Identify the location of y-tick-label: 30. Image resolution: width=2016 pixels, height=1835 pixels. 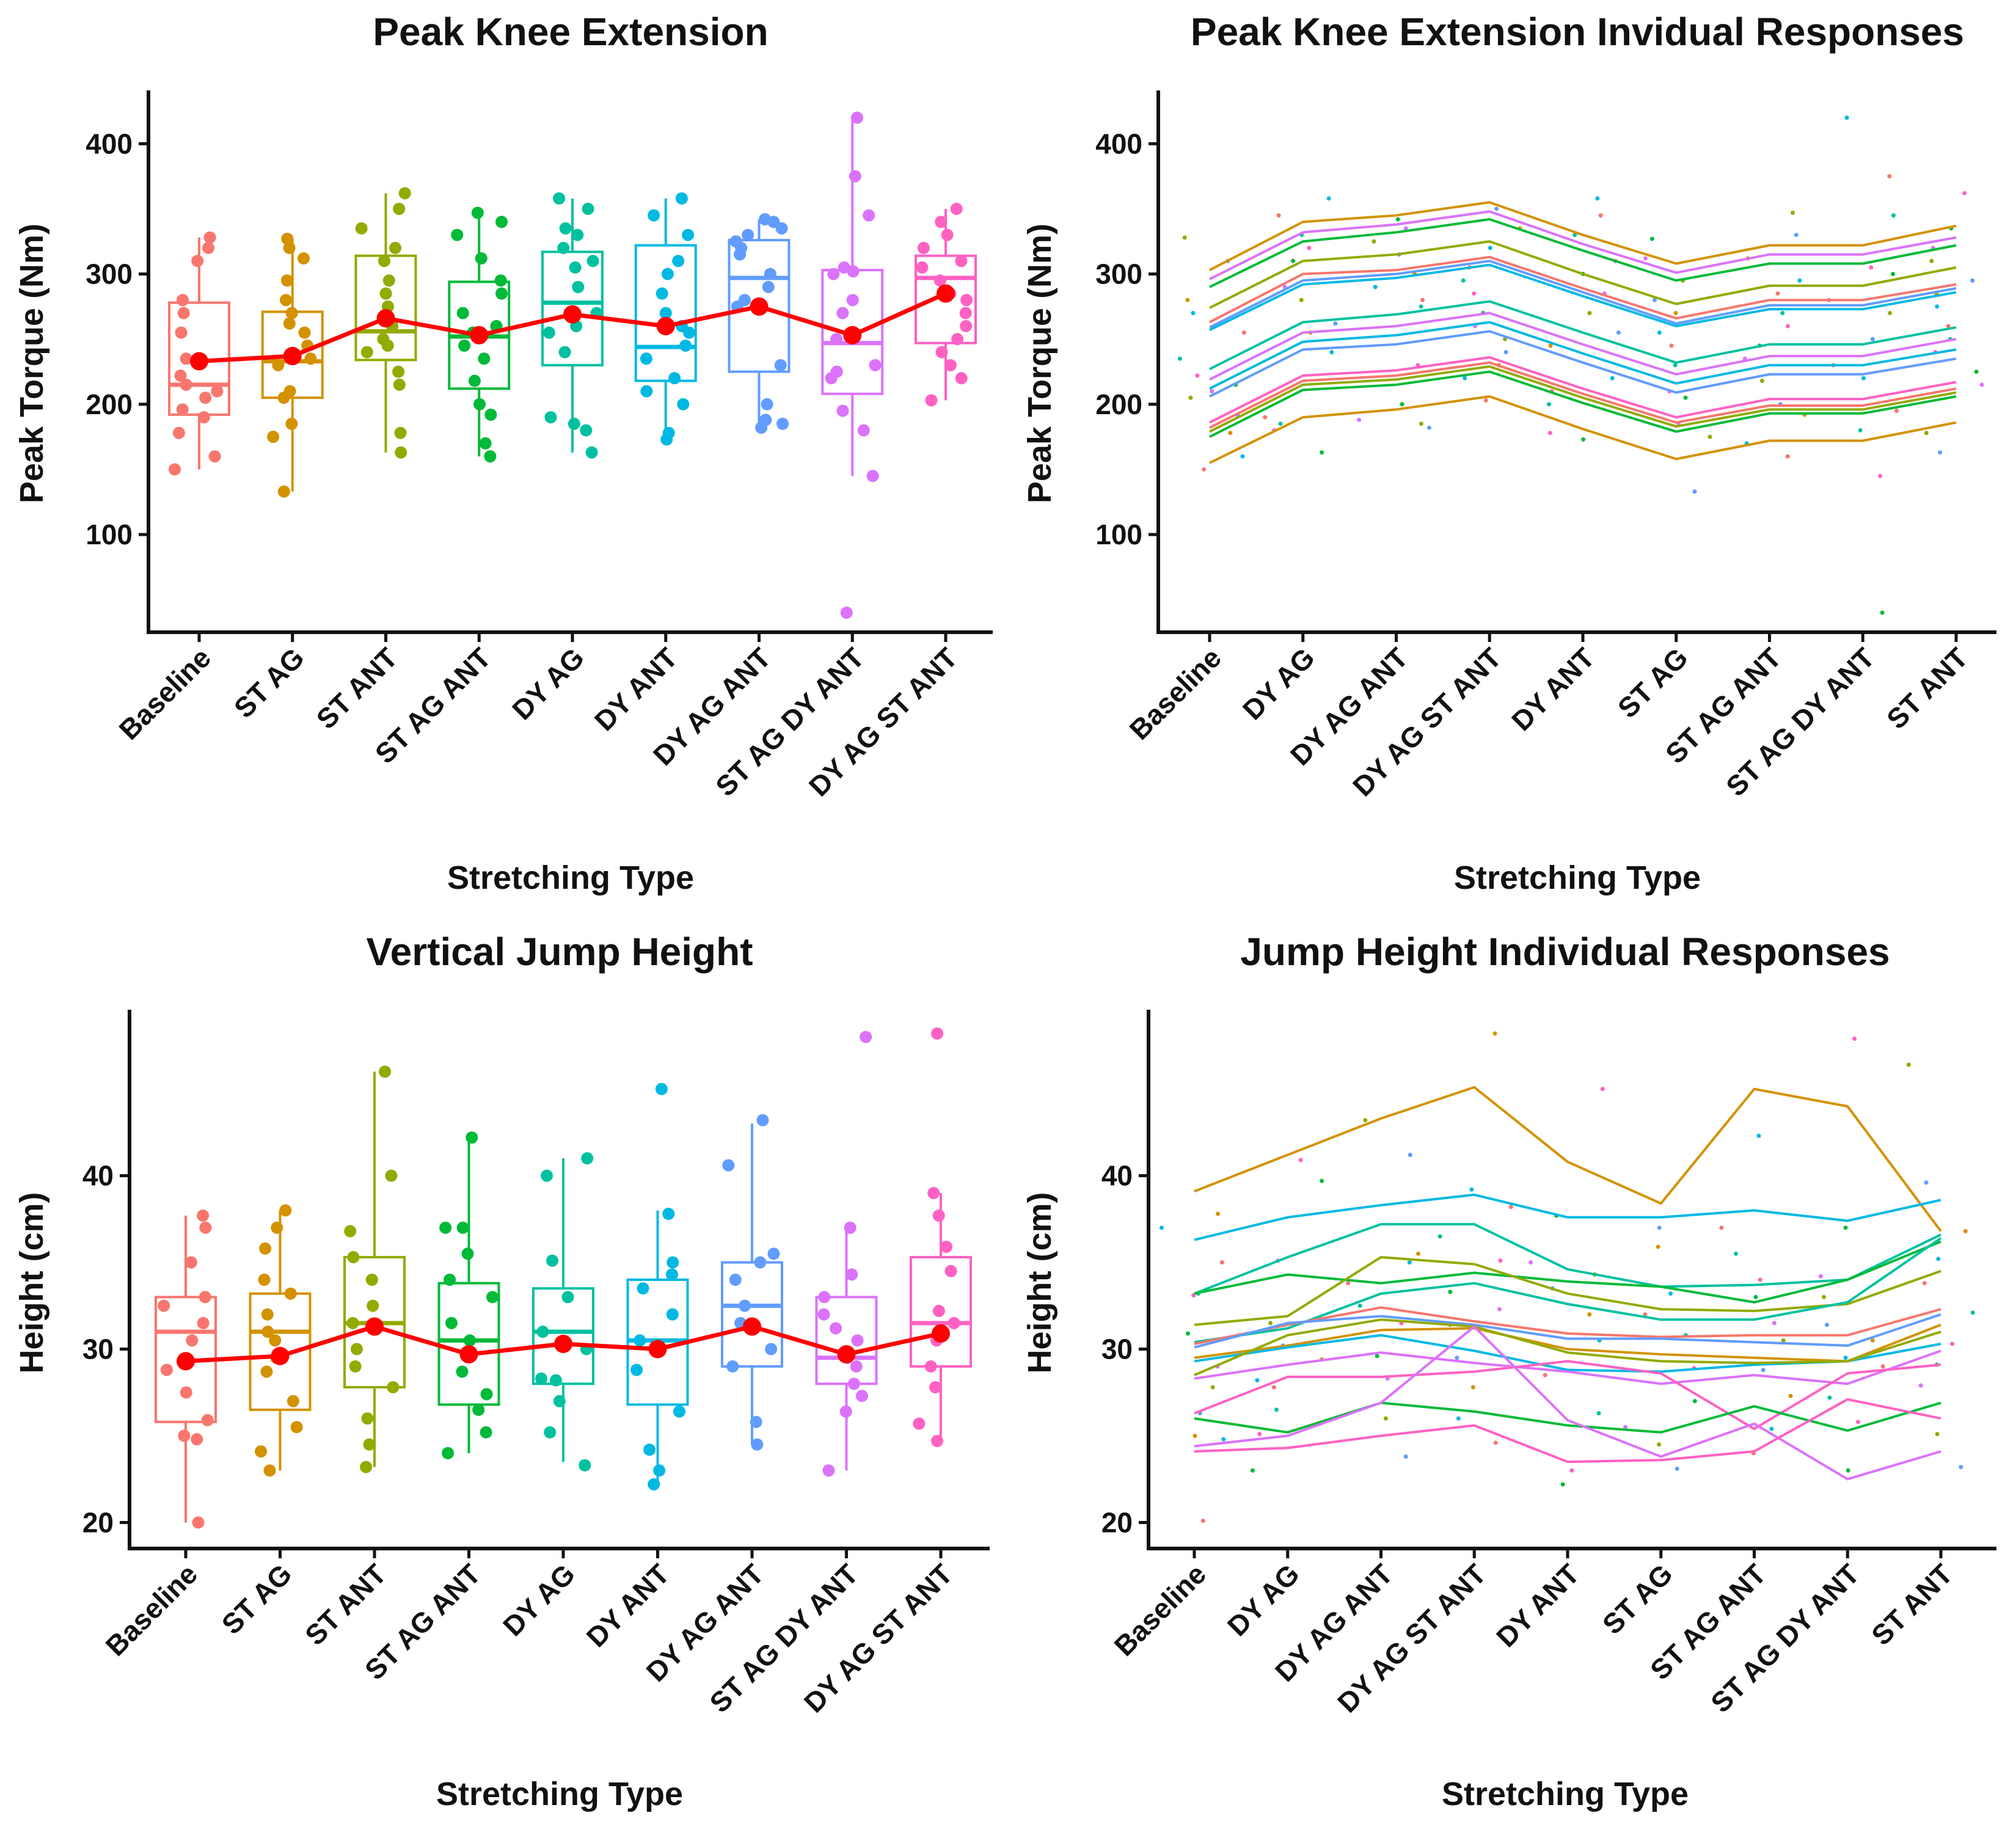
(98, 1349).